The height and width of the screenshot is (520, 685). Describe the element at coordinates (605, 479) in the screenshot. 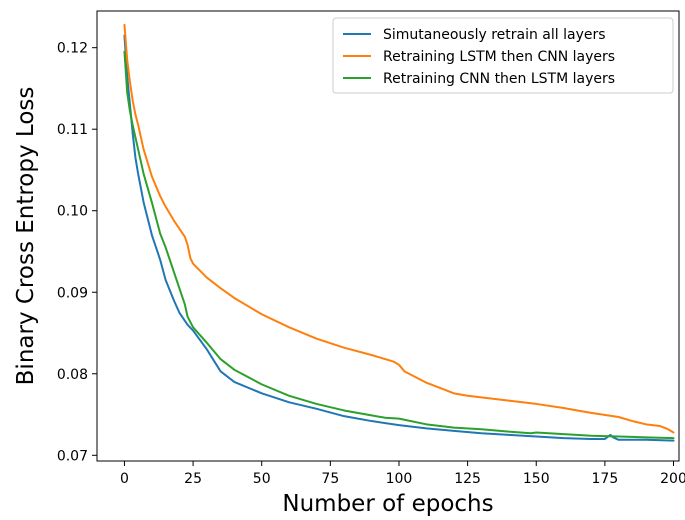

I see `x-tick-label: 175` at that location.